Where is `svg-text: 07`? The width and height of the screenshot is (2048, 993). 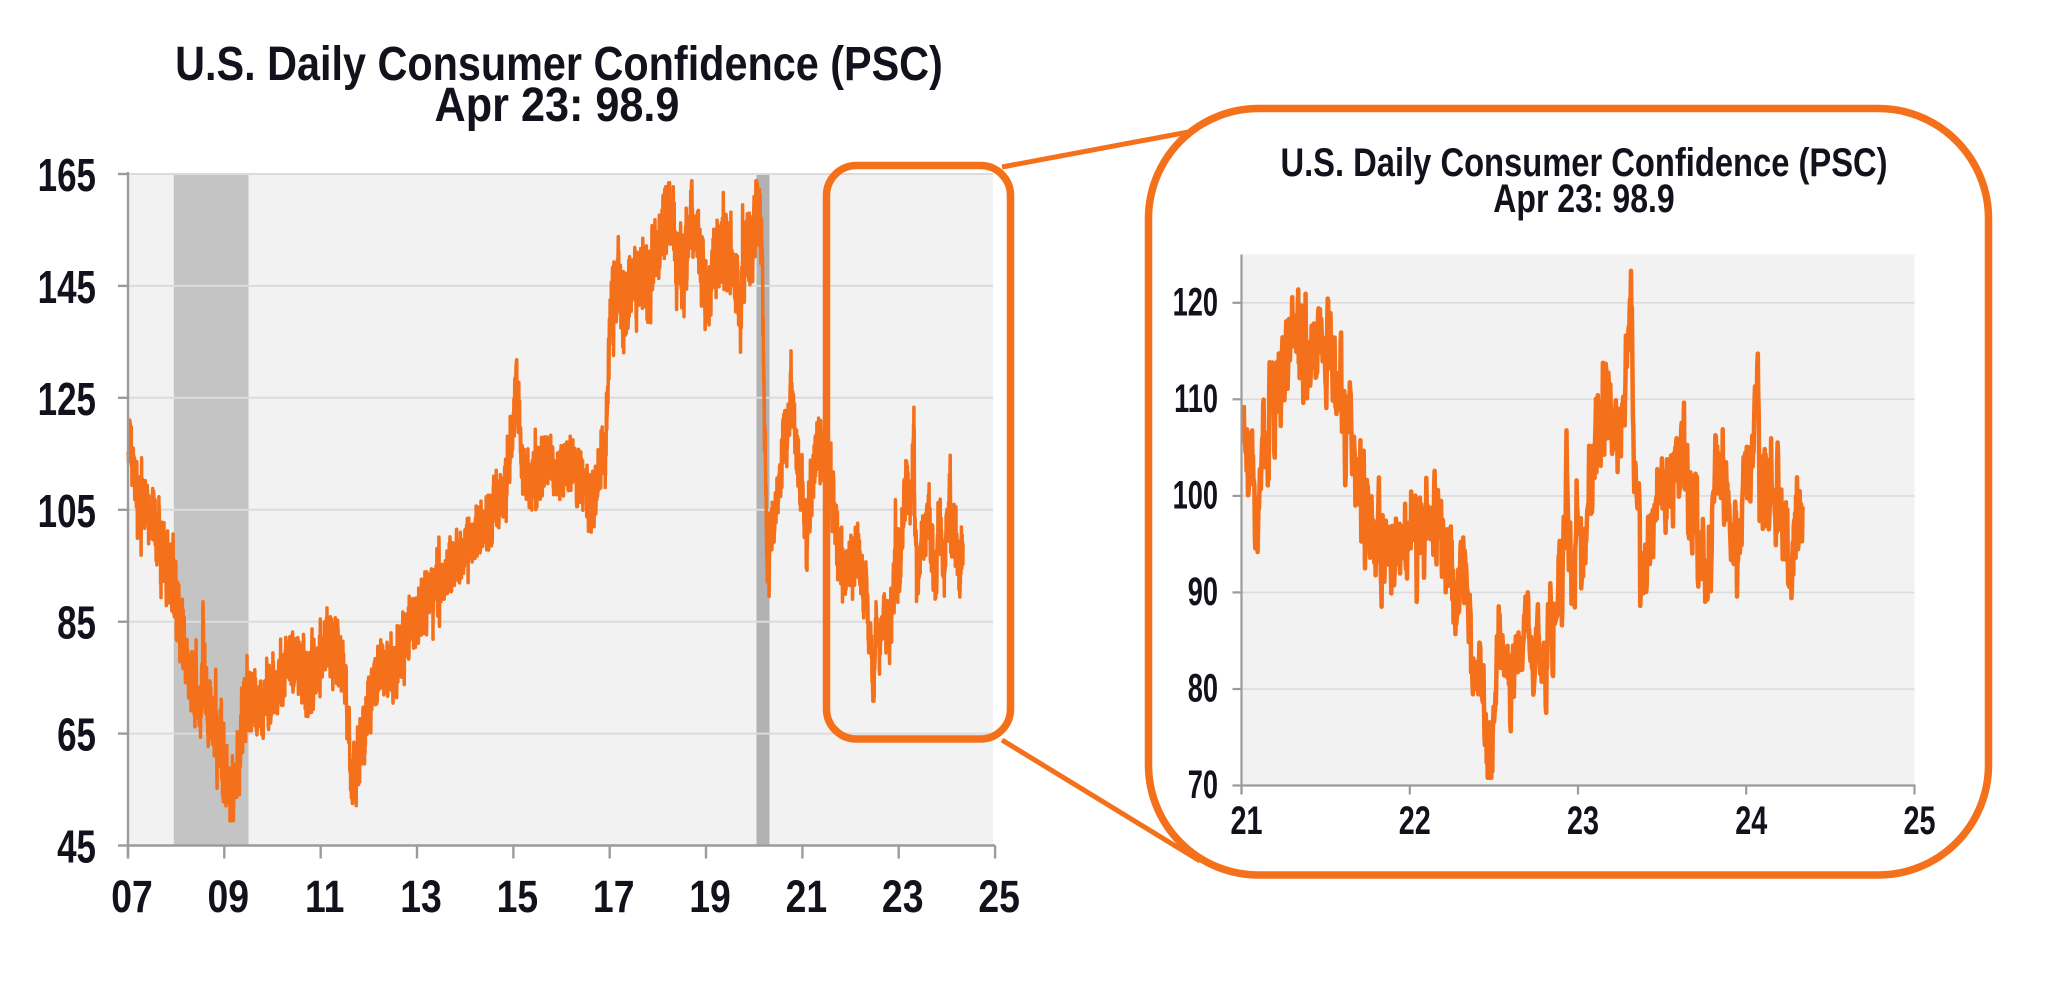 svg-text: 07 is located at coordinates (132, 897).